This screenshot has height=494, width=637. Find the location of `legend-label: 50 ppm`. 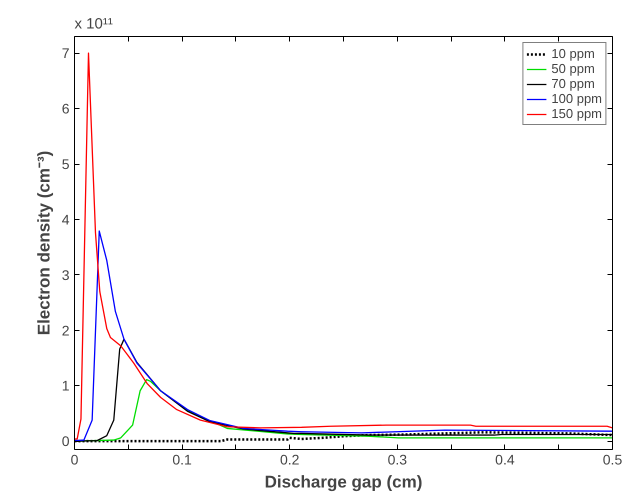

legend-label: 50 ppm is located at coordinates (573, 68).